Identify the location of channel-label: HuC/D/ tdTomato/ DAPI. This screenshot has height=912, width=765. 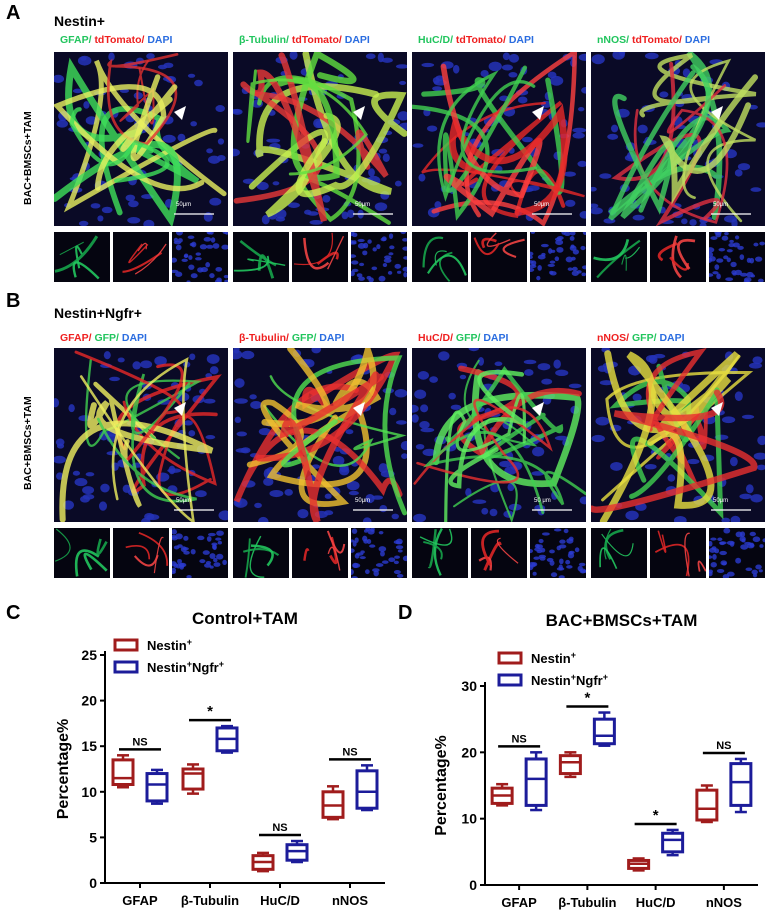
(476, 40).